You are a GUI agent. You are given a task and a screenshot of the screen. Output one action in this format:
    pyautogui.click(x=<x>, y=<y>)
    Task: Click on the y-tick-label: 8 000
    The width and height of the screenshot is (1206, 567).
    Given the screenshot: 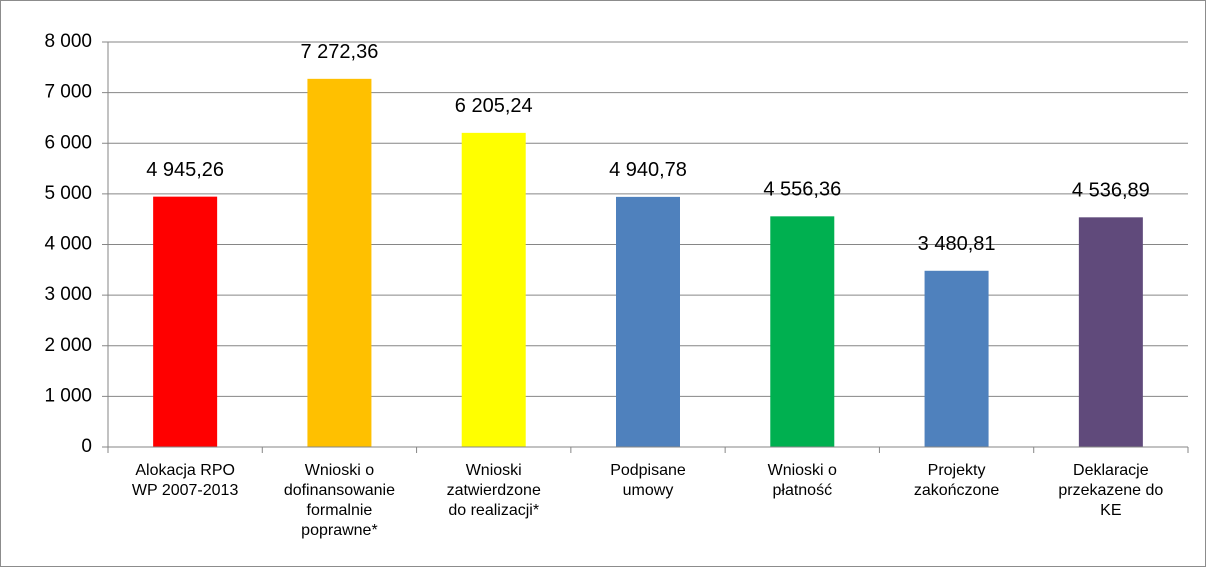 What is the action you would take?
    pyautogui.click(x=68, y=41)
    